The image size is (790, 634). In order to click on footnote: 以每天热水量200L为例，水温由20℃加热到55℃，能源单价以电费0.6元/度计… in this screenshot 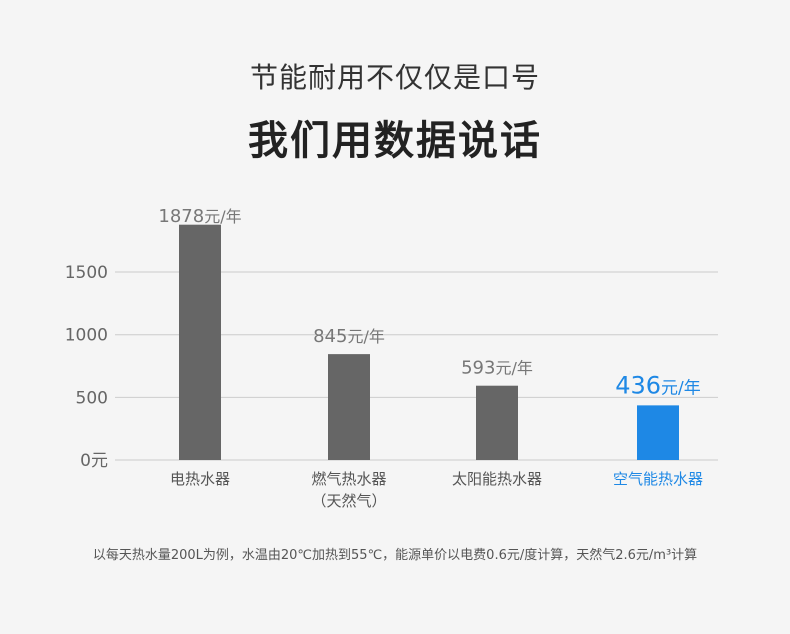, I will do `click(395, 555)`.